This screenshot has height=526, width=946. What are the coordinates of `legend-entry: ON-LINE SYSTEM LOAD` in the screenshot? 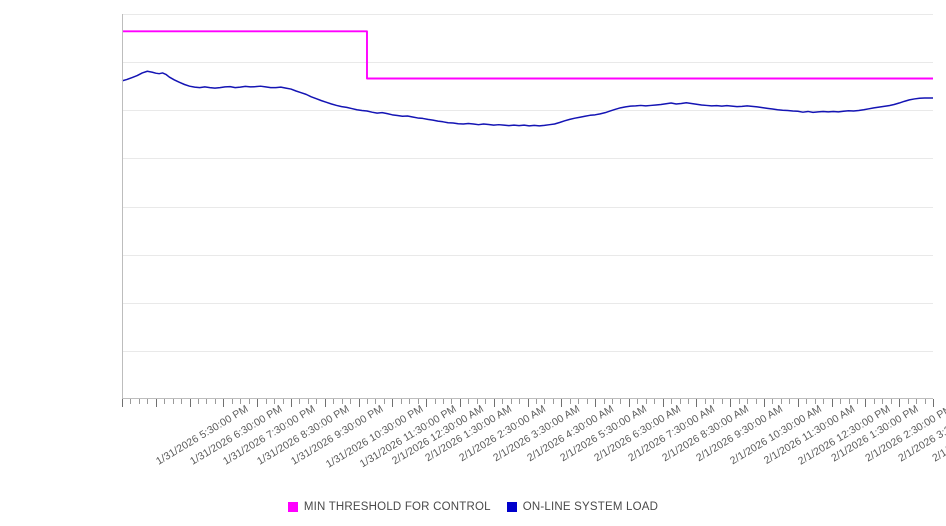 It's located at (582, 507).